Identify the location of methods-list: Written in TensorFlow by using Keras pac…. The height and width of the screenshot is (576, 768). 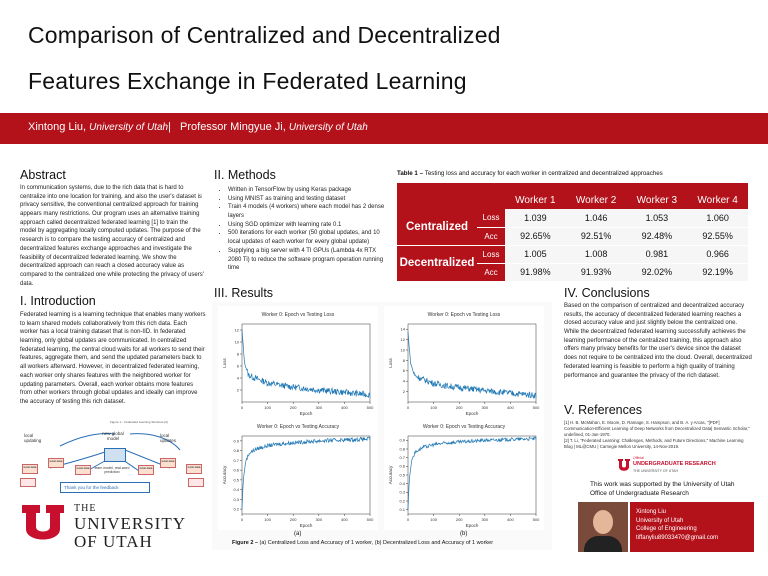
(303, 229).